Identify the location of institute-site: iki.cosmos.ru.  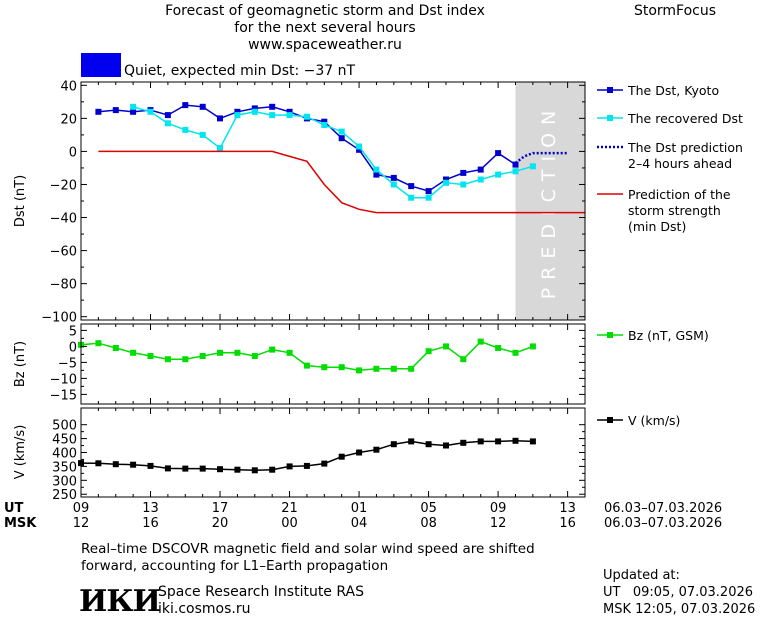
(204, 609).